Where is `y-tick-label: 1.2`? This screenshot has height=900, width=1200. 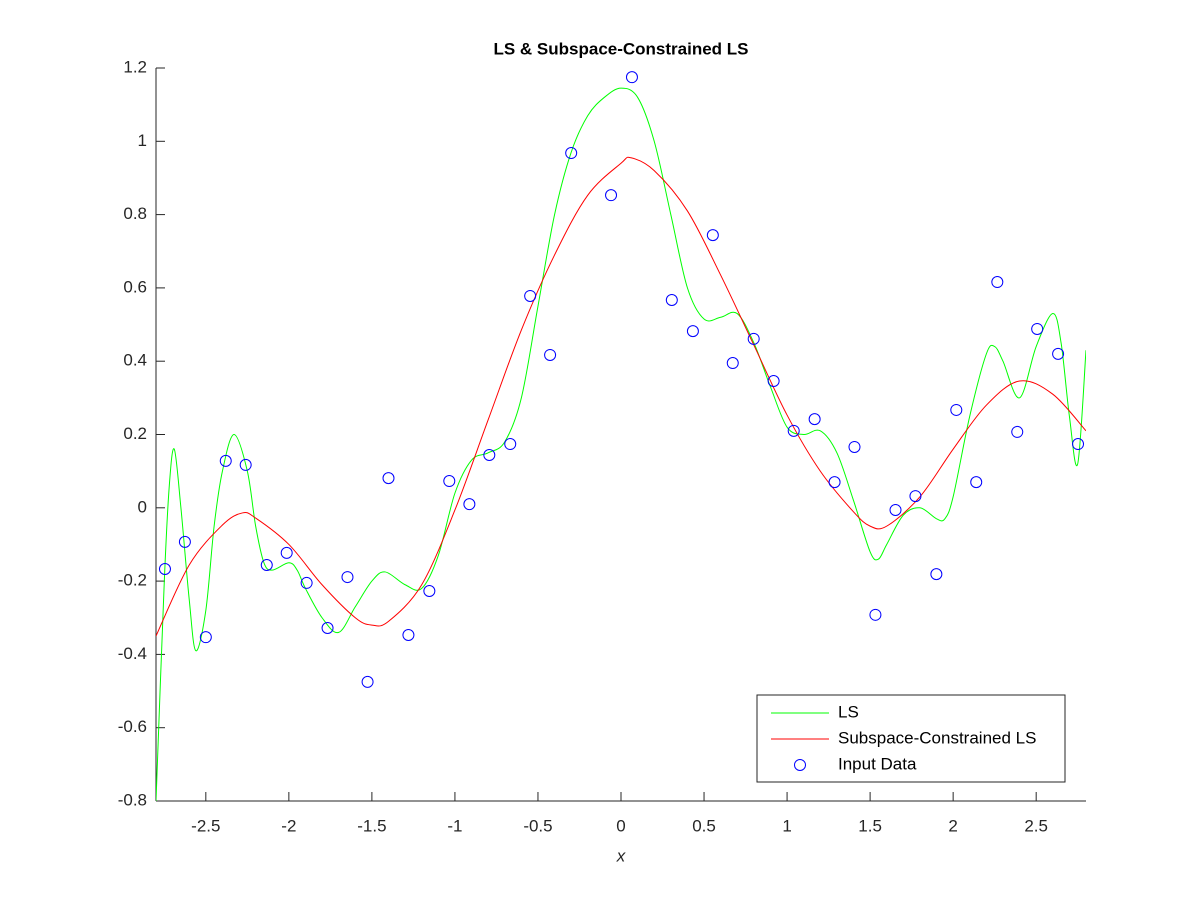
y-tick-label: 1.2 is located at coordinates (135, 66).